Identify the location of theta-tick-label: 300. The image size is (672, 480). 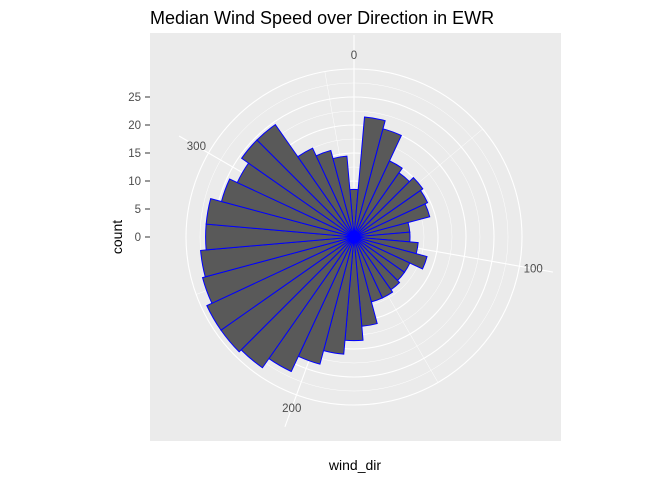
(196, 147).